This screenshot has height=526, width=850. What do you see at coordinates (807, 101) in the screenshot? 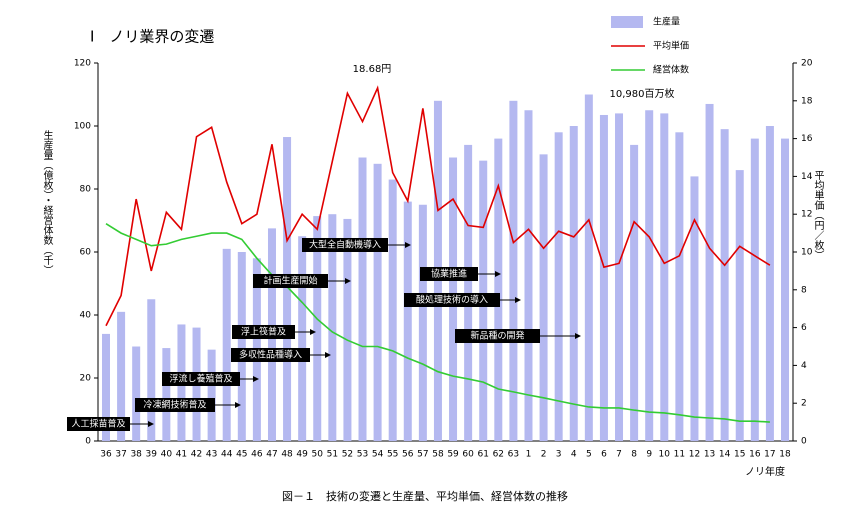
I see `y2-tick-label: 18` at bounding box center [807, 101].